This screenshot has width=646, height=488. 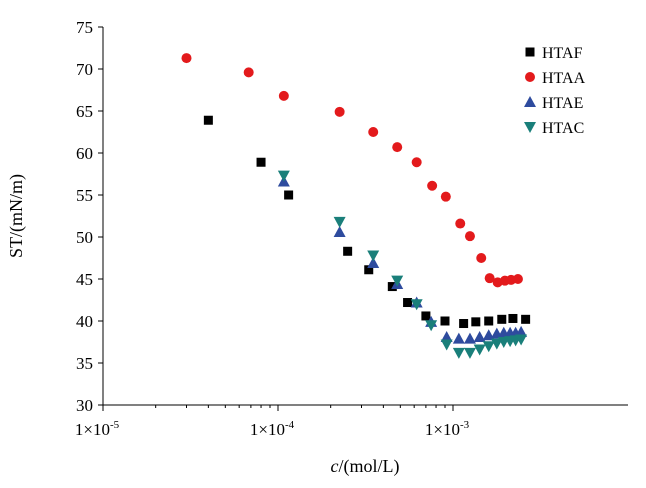 I want to click on series-htae, so click(x=402, y=259).